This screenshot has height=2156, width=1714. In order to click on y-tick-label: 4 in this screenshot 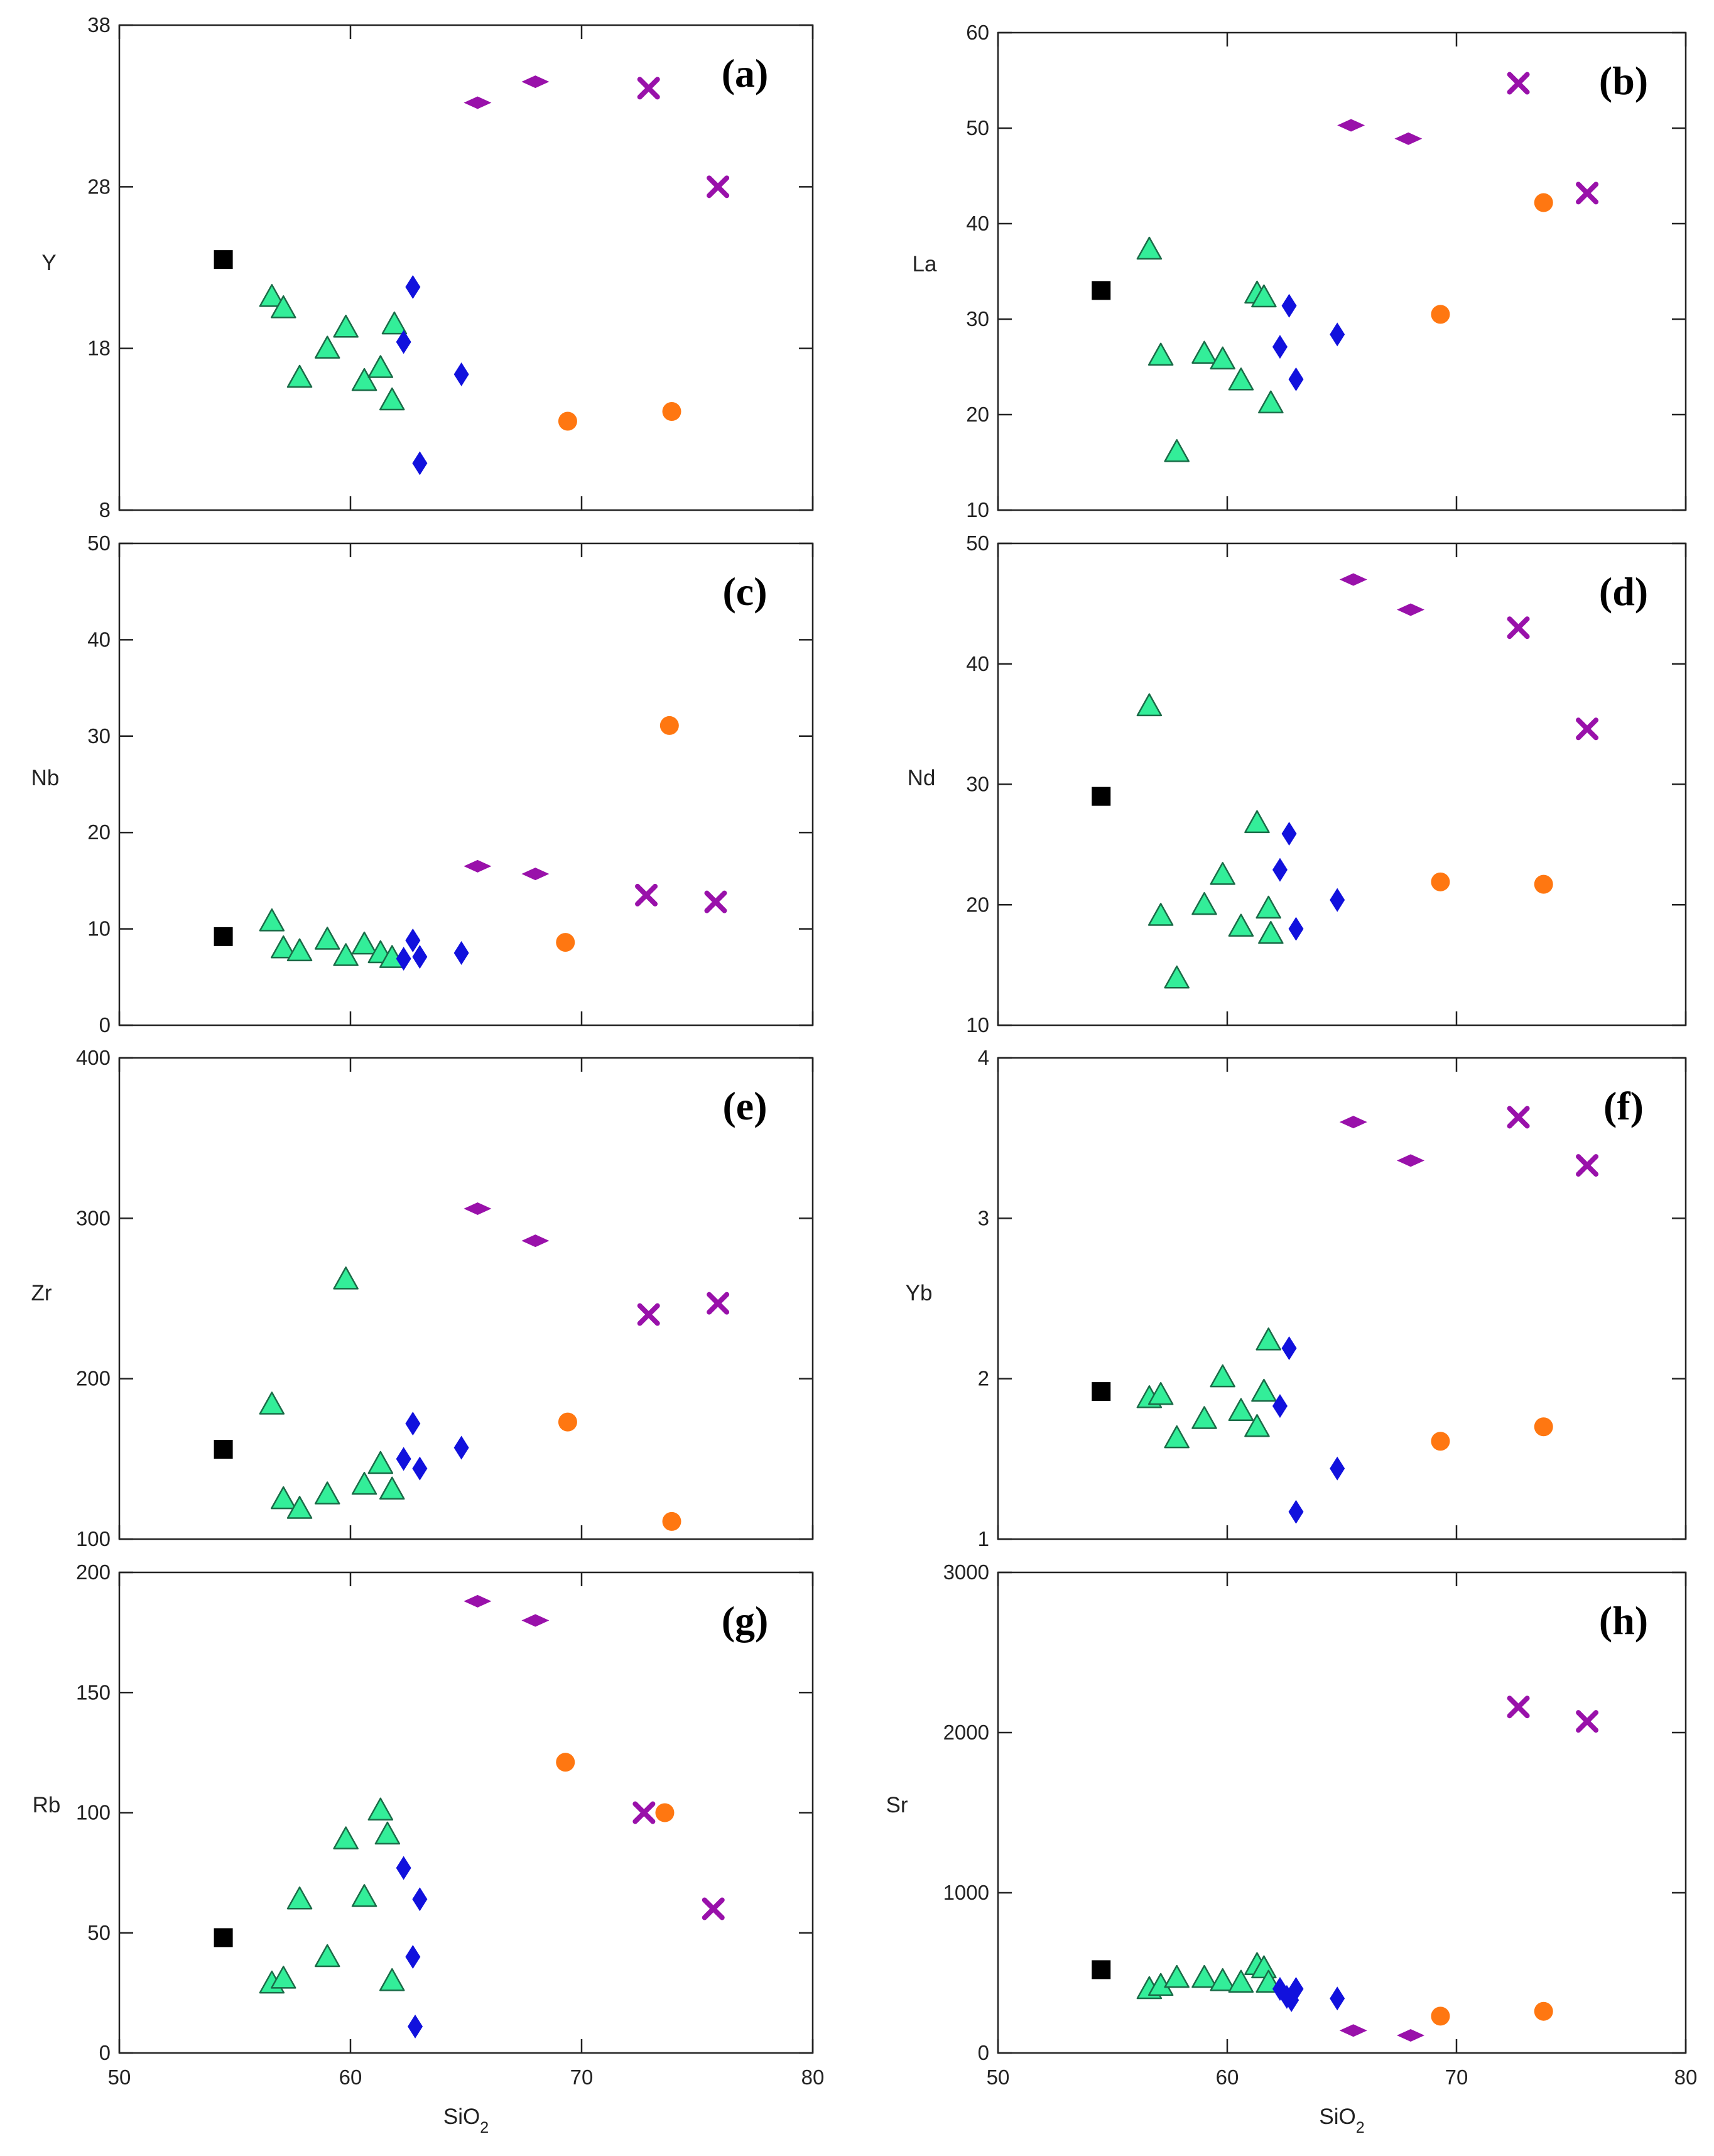, I will do `click(983, 1057)`.